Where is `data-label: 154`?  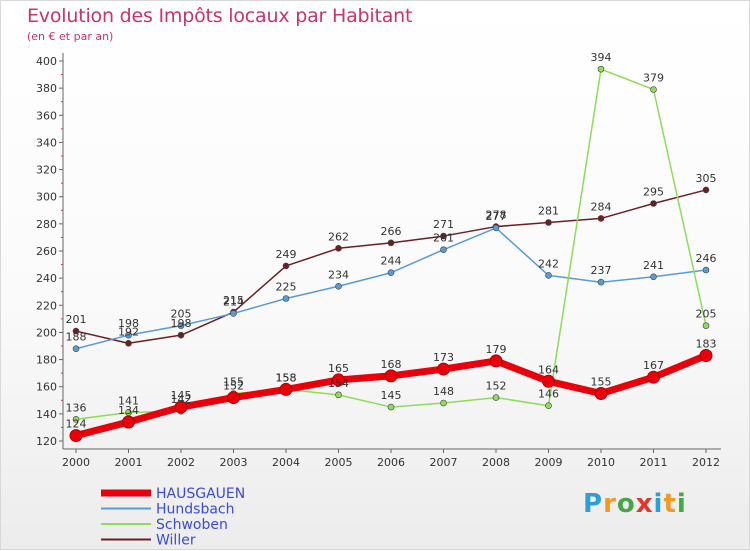
data-label: 154 is located at coordinates (338, 383).